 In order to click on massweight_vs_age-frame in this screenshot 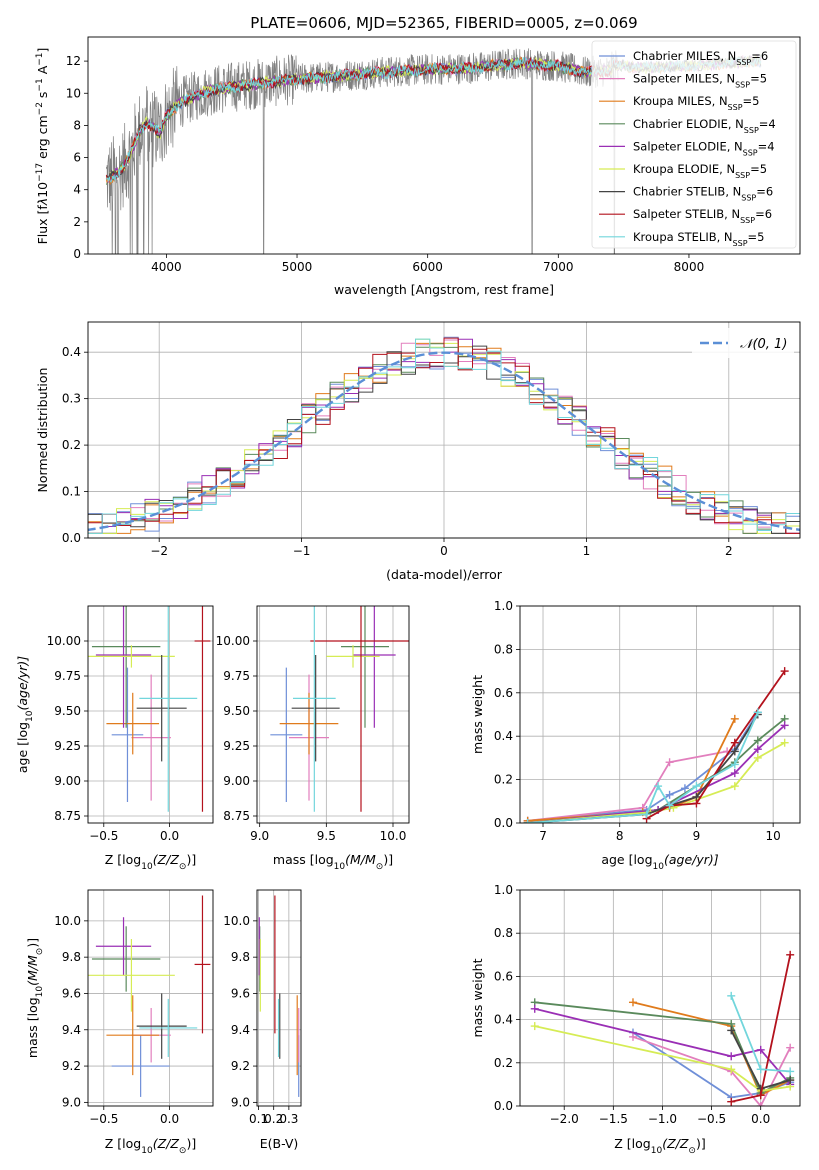, I will do `click(660, 714)`.